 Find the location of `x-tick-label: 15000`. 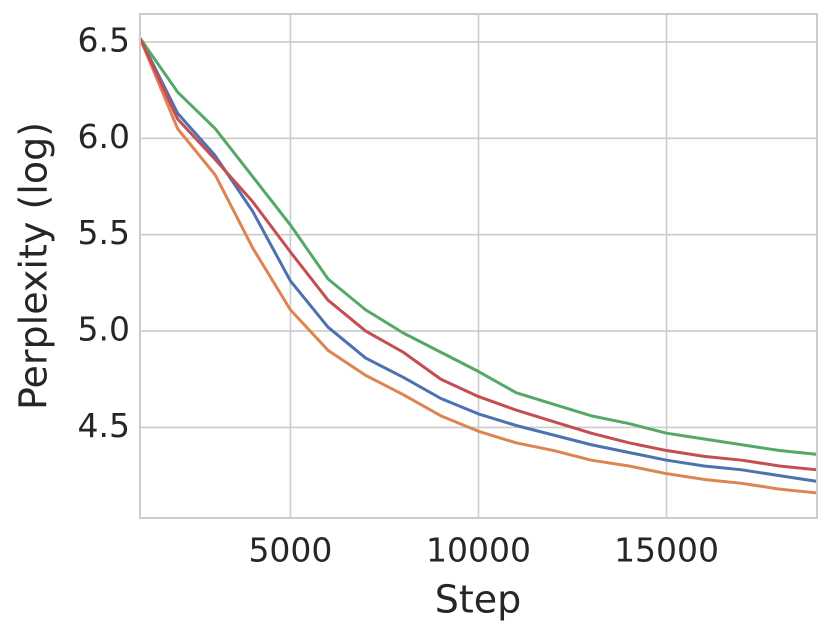

x-tick-label: 15000 is located at coordinates (666, 550).